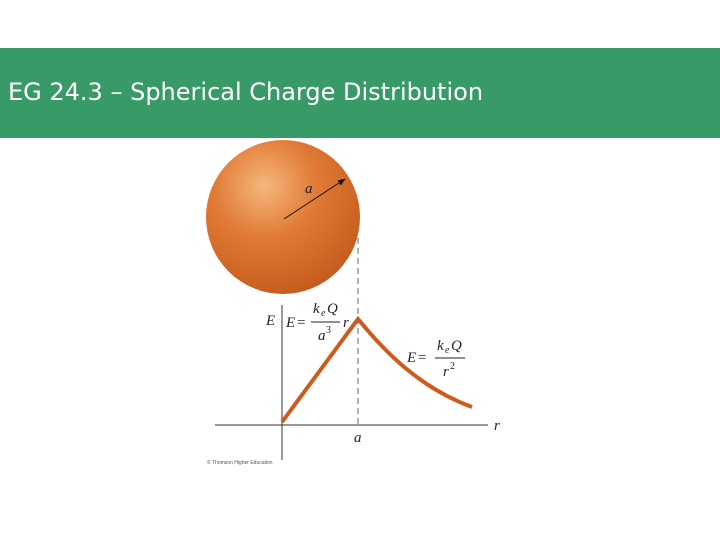  Describe the element at coordinates (376, 369) in the screenshot. I see `field-curve` at that location.